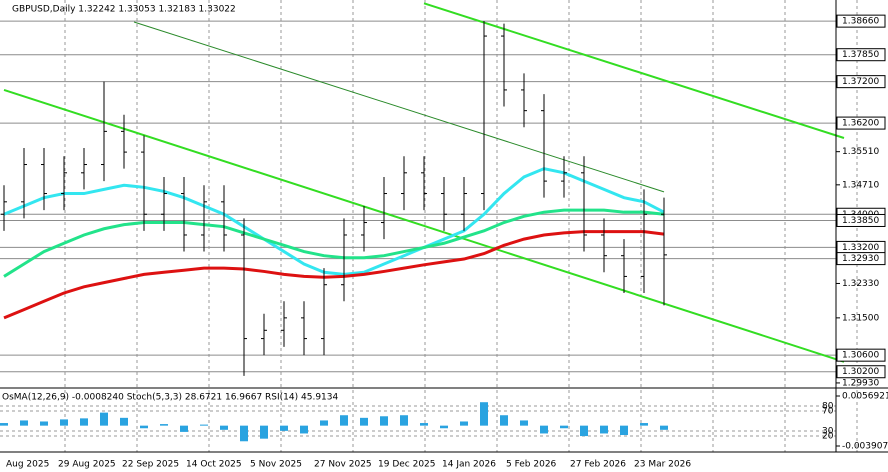 This screenshot has height=472, width=888. I want to click on y-tick-label: 1.30600, so click(860, 356).